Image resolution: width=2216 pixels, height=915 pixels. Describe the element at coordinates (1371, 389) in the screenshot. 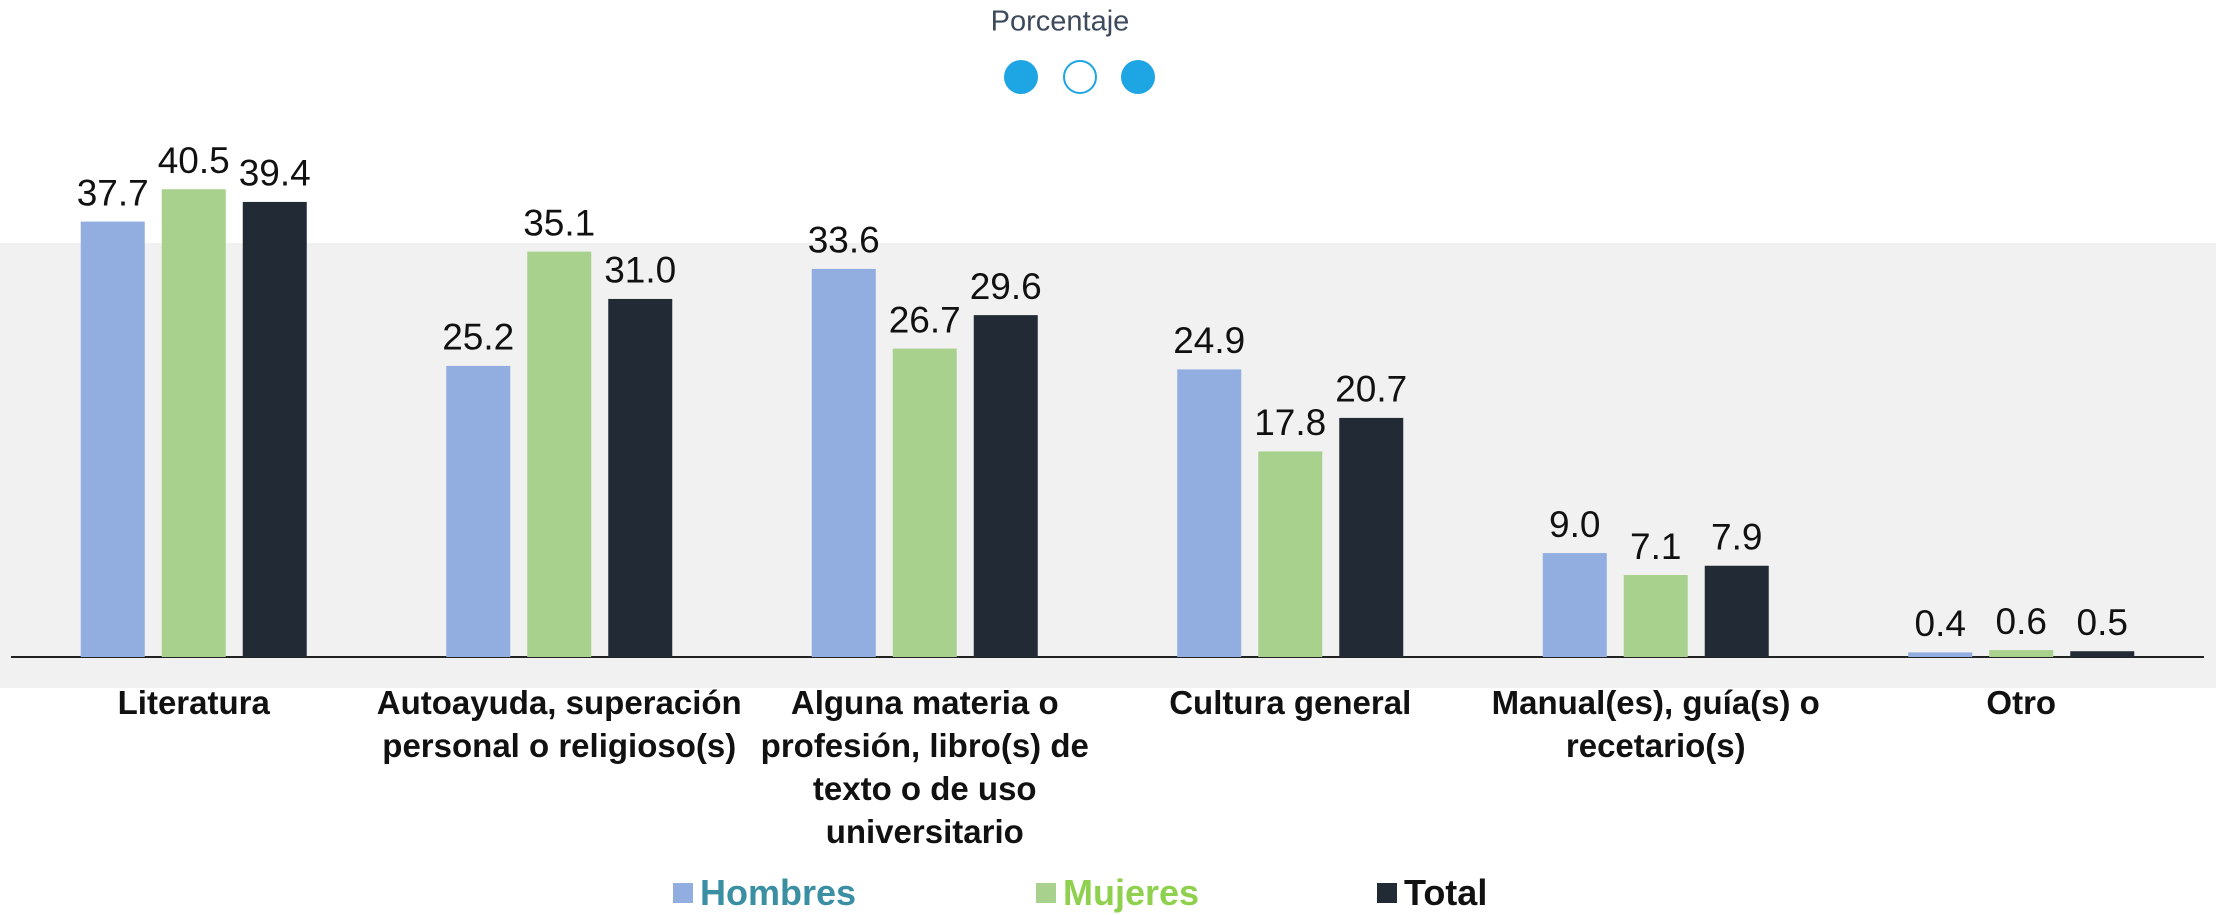

I see `data-label: 20.7` at that location.